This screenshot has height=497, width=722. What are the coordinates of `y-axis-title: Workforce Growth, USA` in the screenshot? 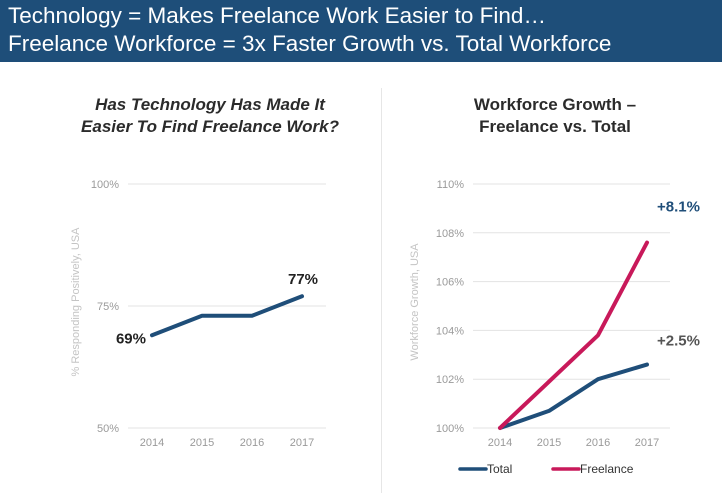 It's located at (415, 302).